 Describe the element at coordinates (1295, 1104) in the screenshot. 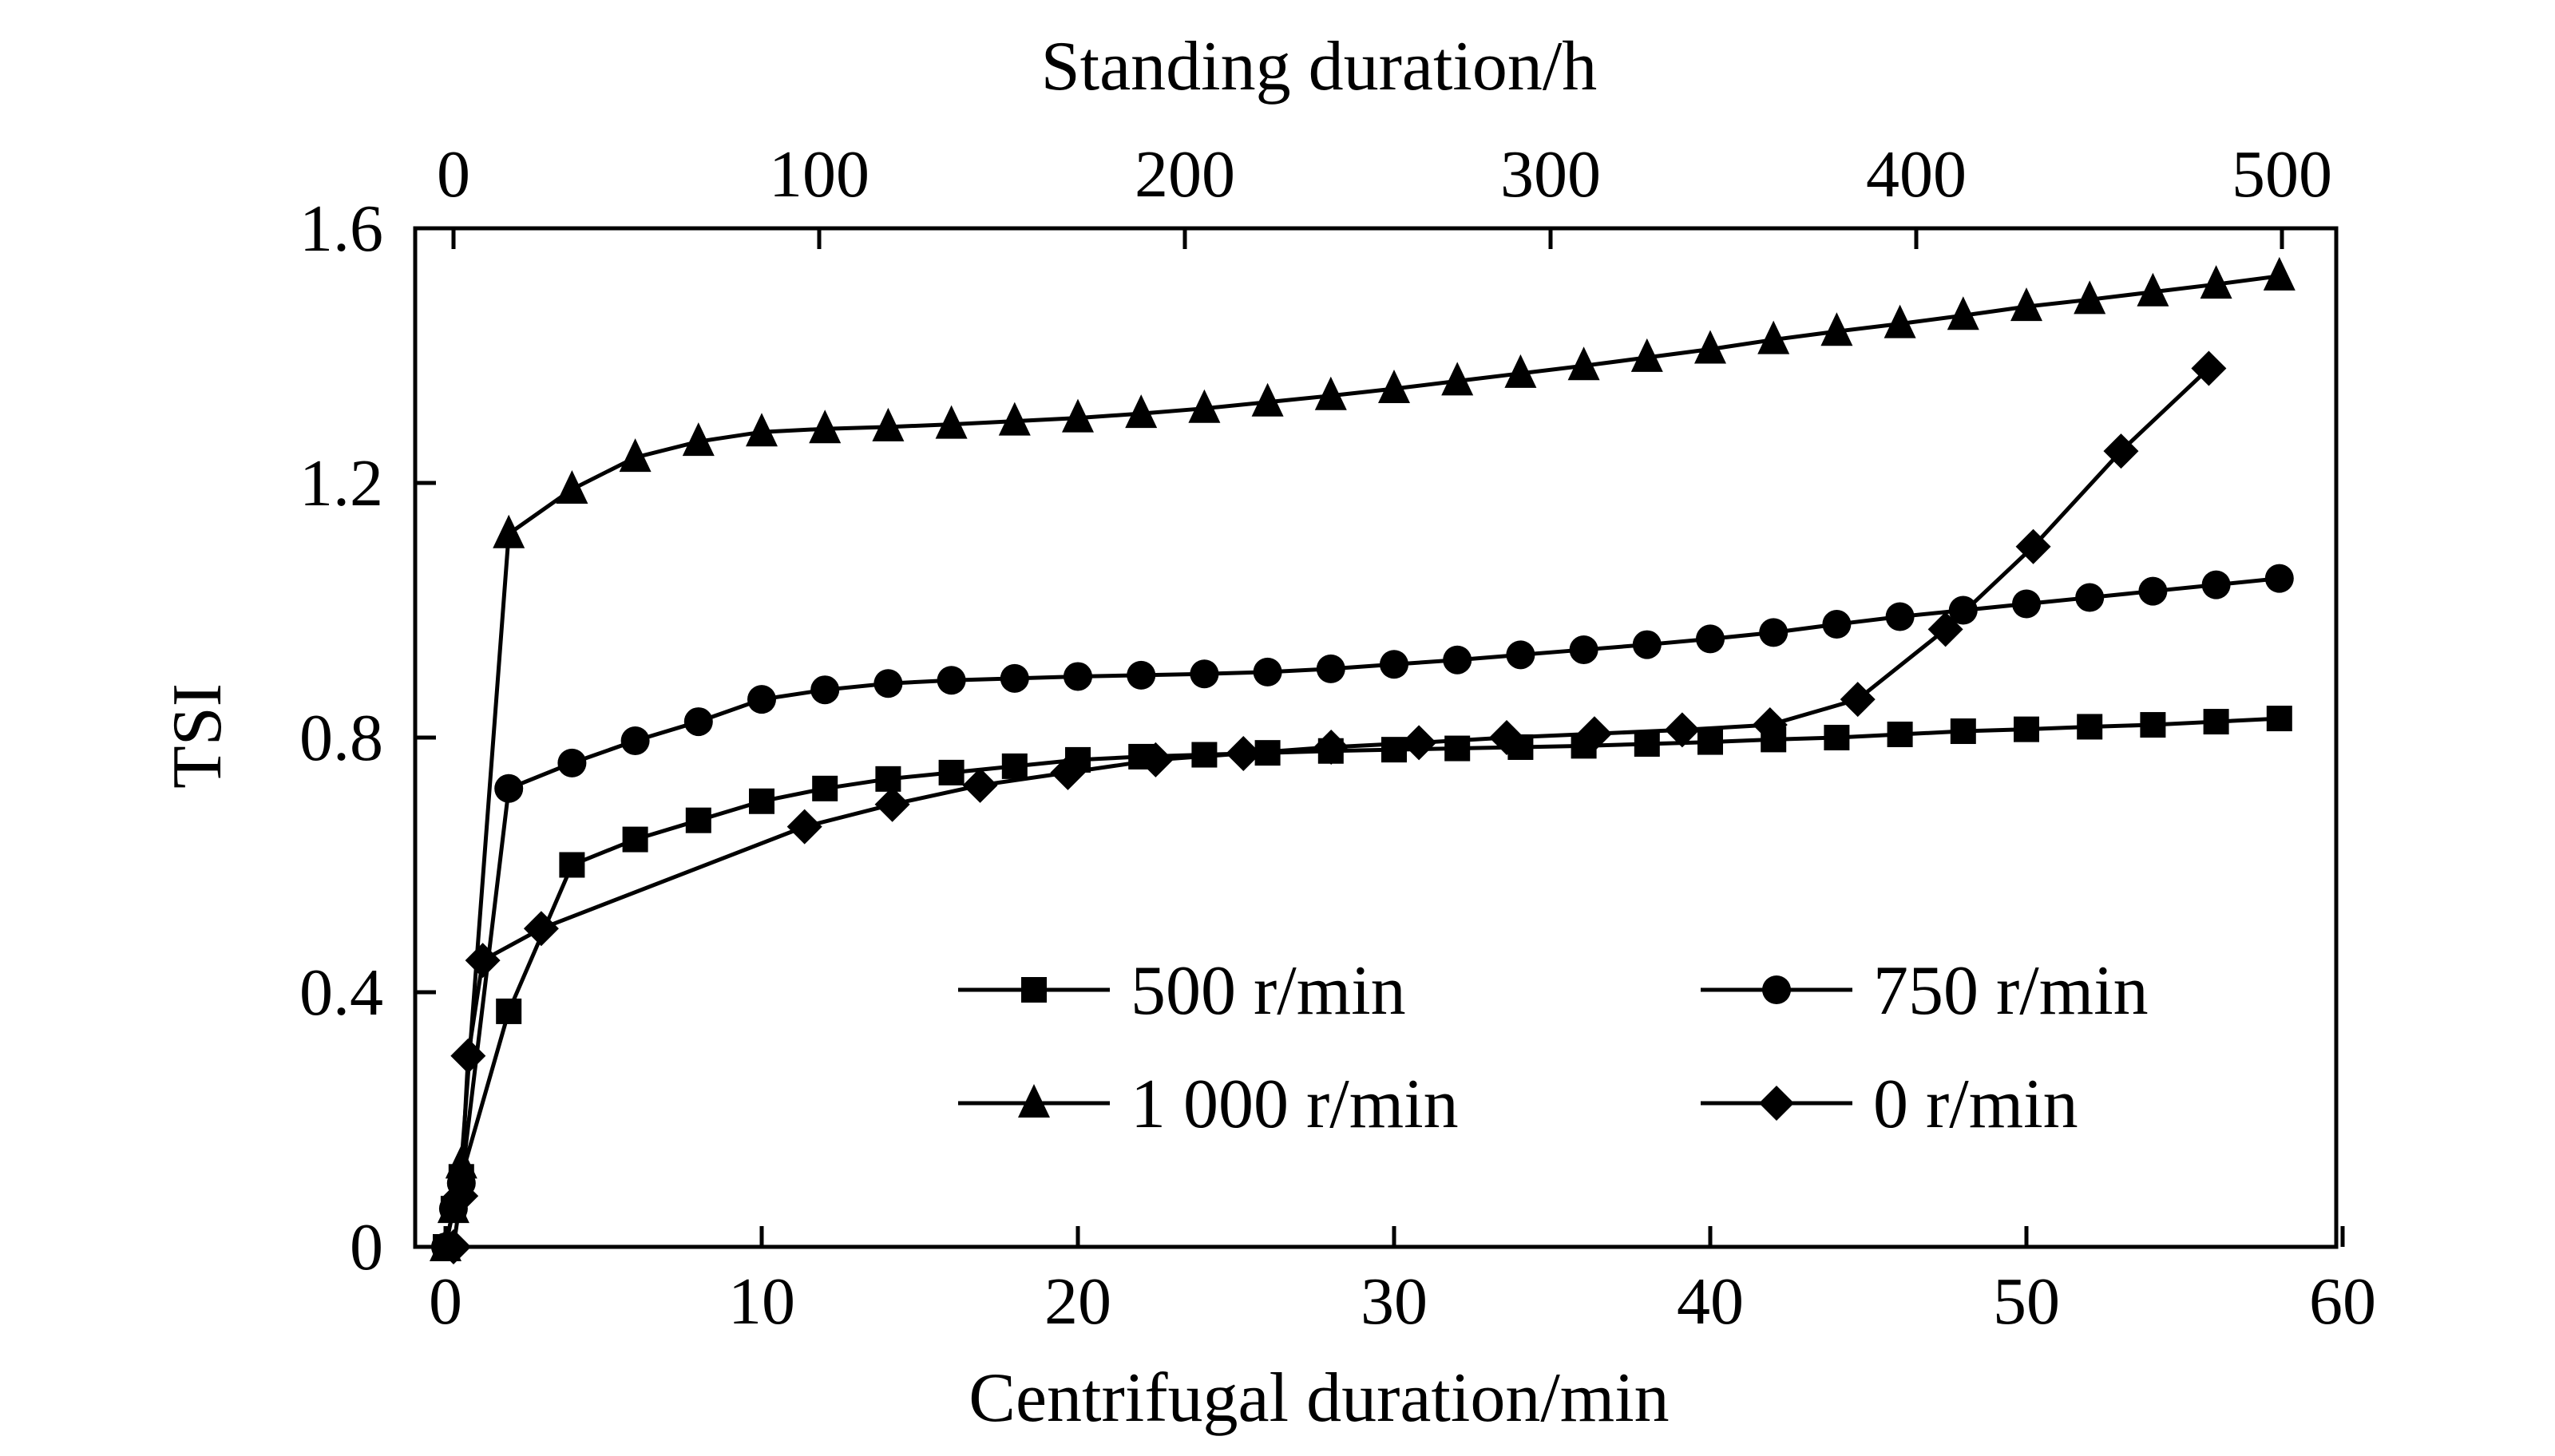

I see `legend-label: 1 000 r/min` at that location.